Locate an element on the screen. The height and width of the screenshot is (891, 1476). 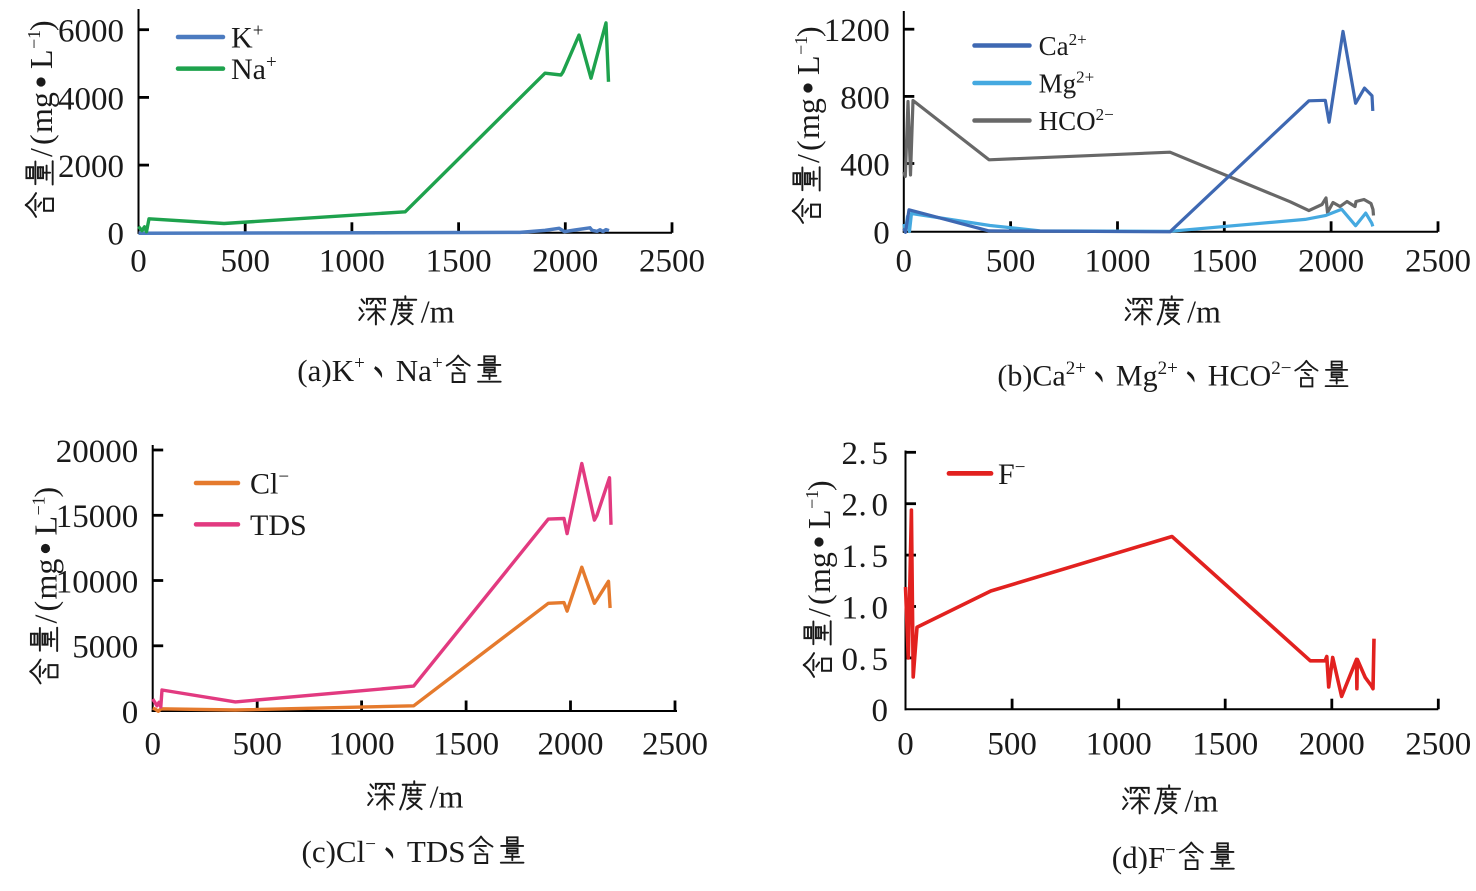
svg-text: 6000 is located at coordinates (91, 32).